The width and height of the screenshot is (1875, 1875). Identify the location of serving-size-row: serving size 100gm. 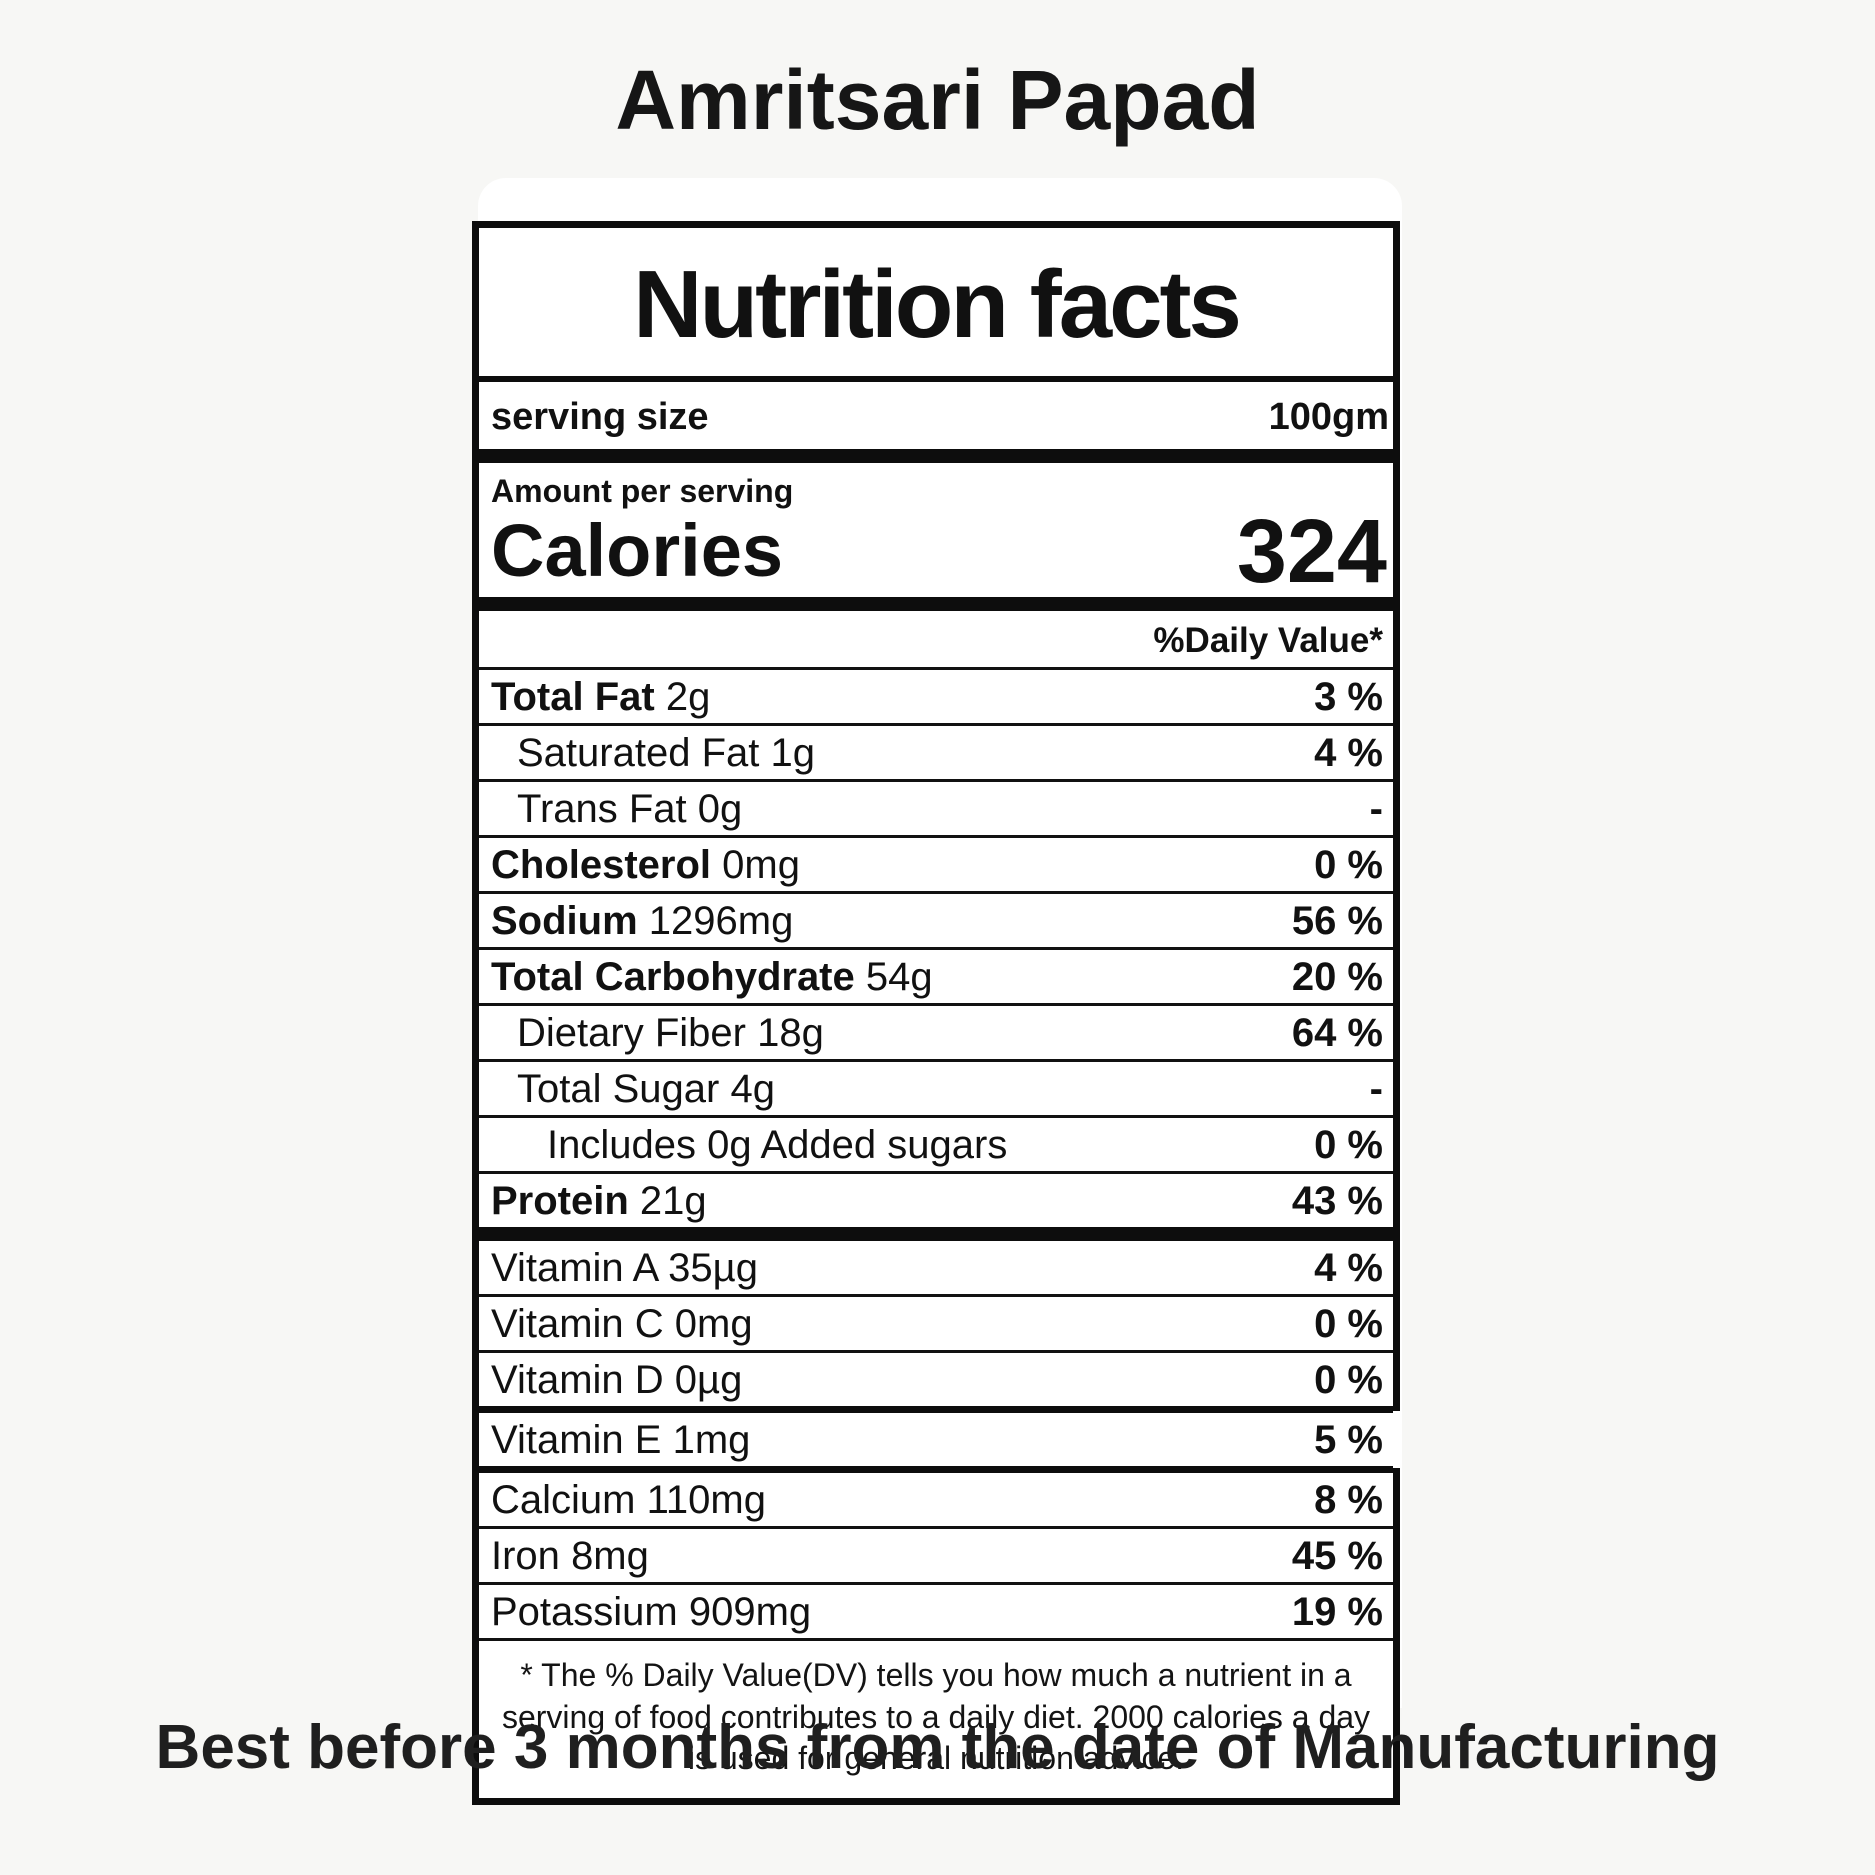
(936, 422).